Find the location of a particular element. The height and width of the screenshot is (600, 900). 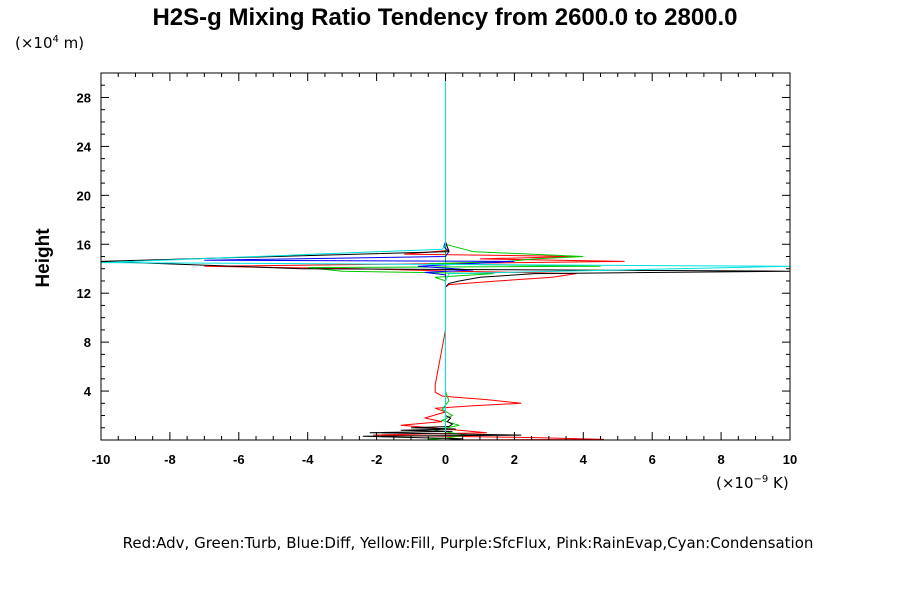

x-tick-label: 2 is located at coordinates (514, 459).